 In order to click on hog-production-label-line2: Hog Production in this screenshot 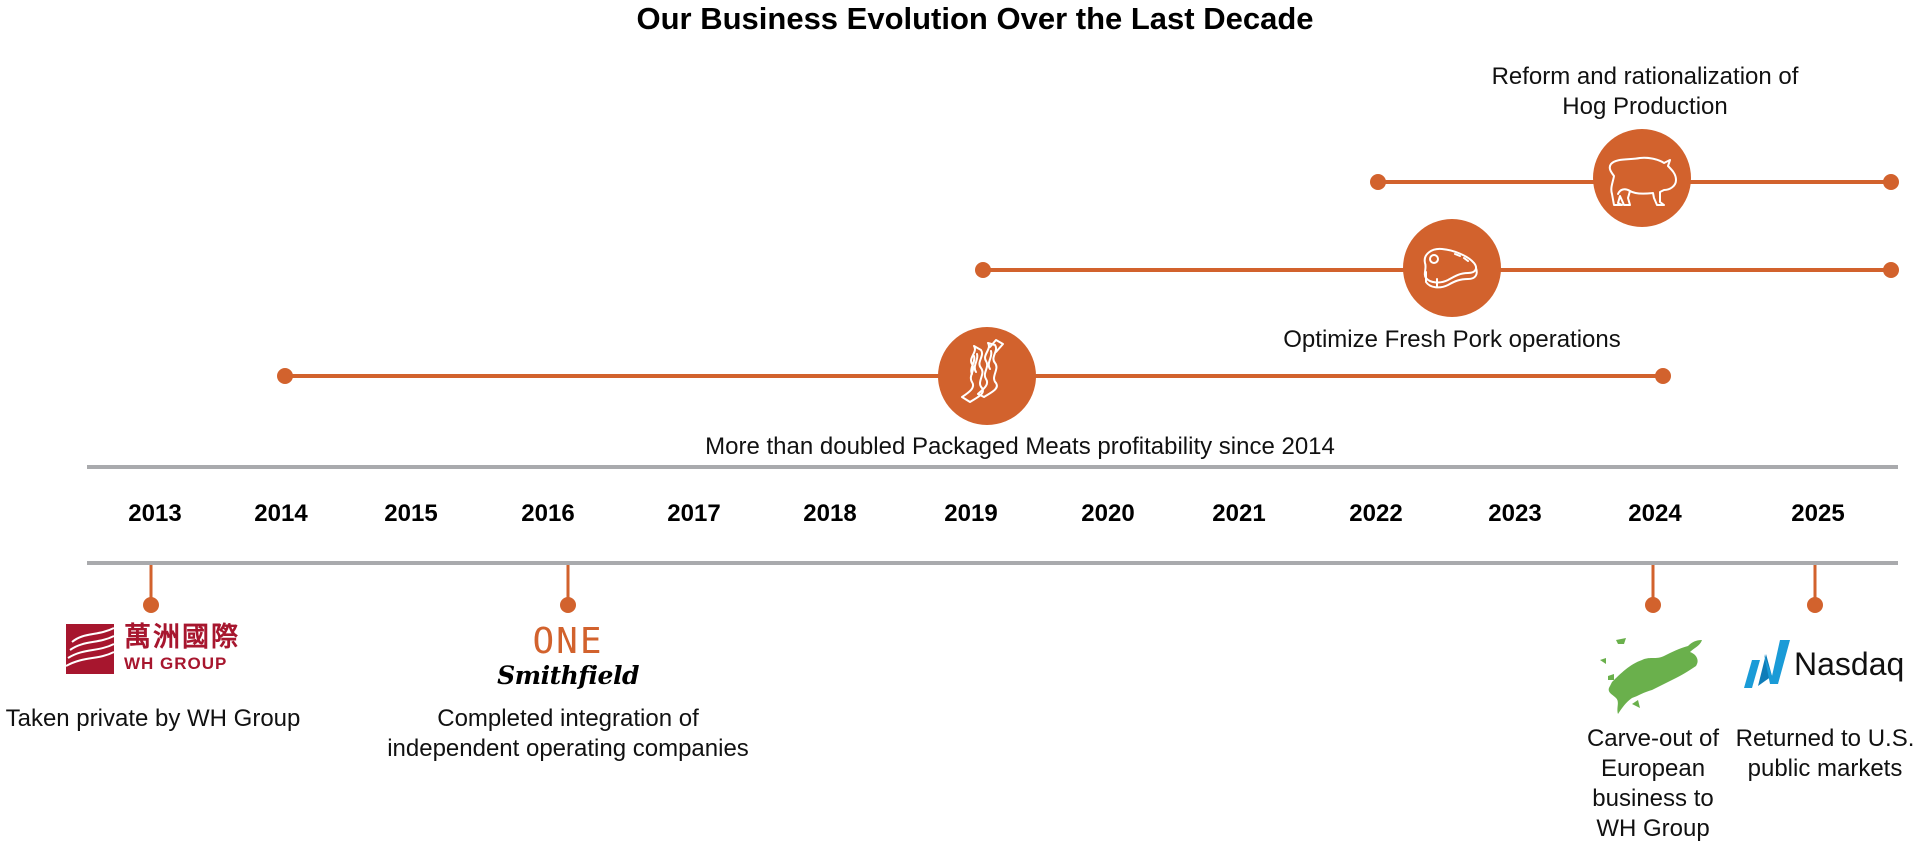, I will do `click(1645, 106)`.